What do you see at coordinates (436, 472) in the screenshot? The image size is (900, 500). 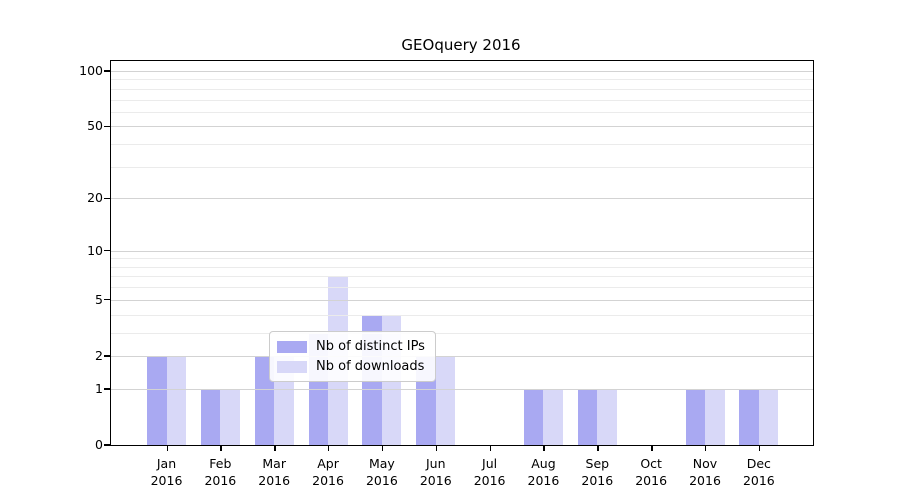 I see `x-tick-label-jun: Jun 2016` at bounding box center [436, 472].